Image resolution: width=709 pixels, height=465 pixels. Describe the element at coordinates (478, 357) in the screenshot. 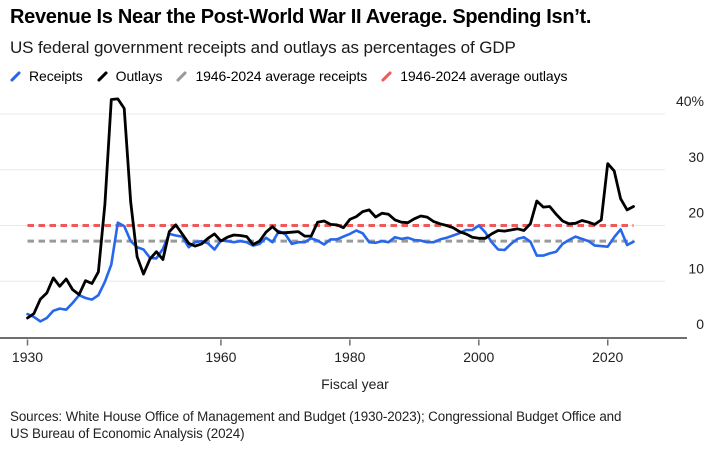

I see `x-tick-label: 2000` at that location.